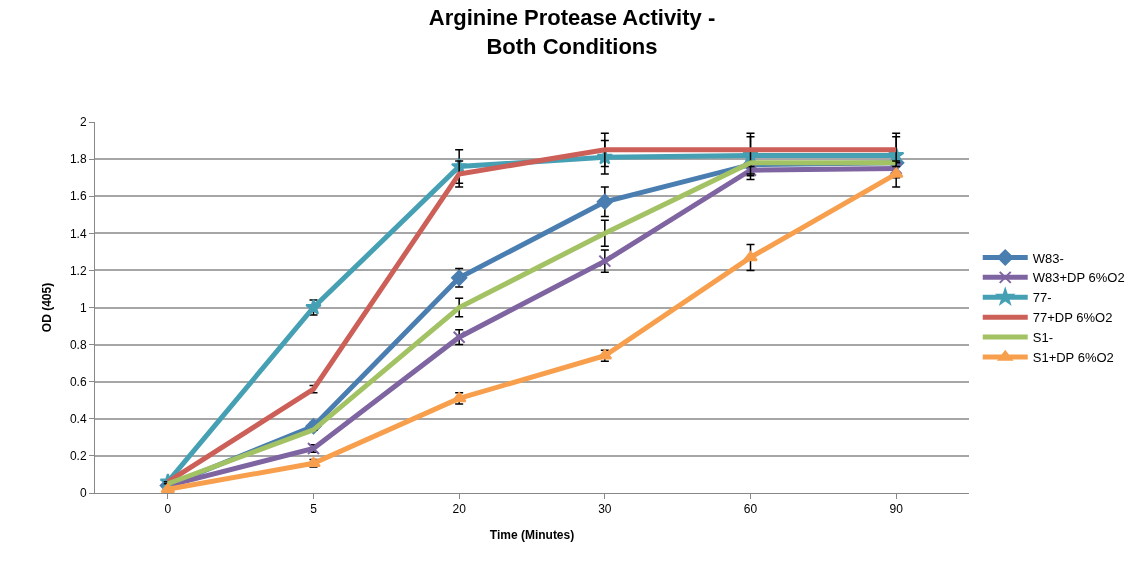 This screenshot has height=565, width=1144. Describe the element at coordinates (1042, 298) in the screenshot. I see `legend-label: 77-` at that location.